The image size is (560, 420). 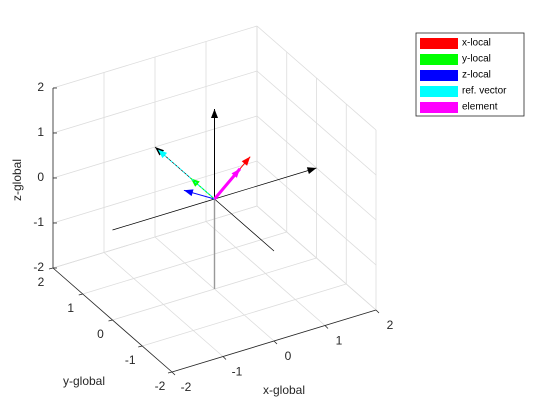 I want to click on y-tick-label: 2, so click(x=41, y=282).